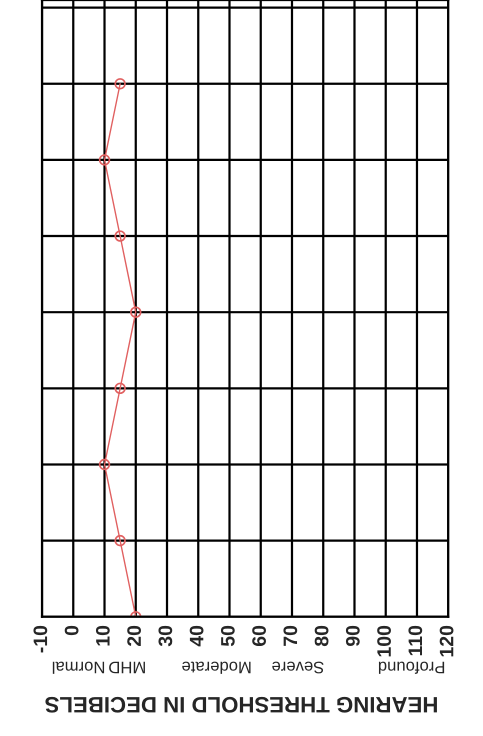 This screenshot has width=483, height=736. I want to click on text: Normal, so click(78, 668).